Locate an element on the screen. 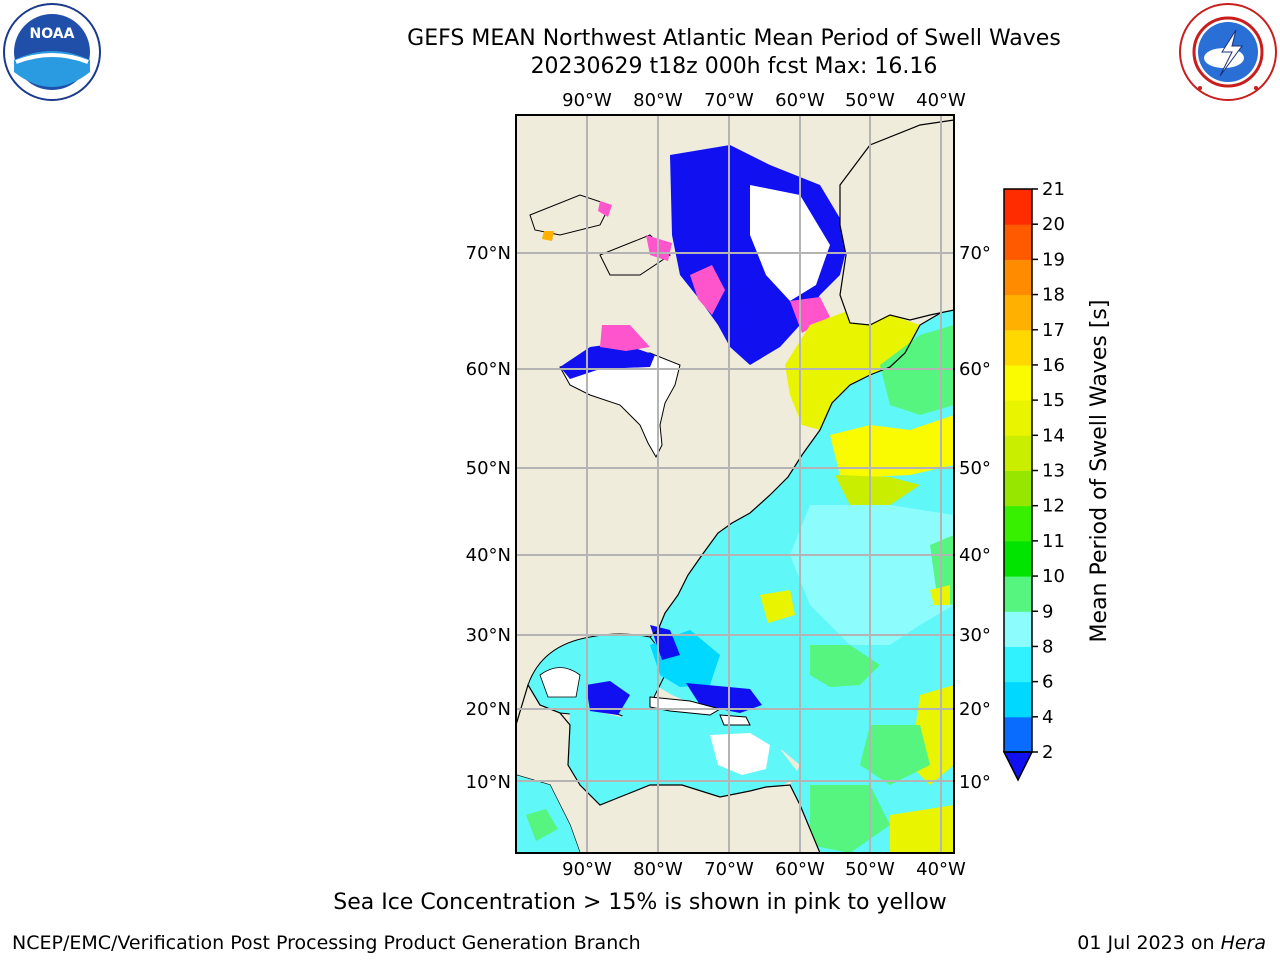  lon-label-top: 80°W is located at coordinates (658, 100).